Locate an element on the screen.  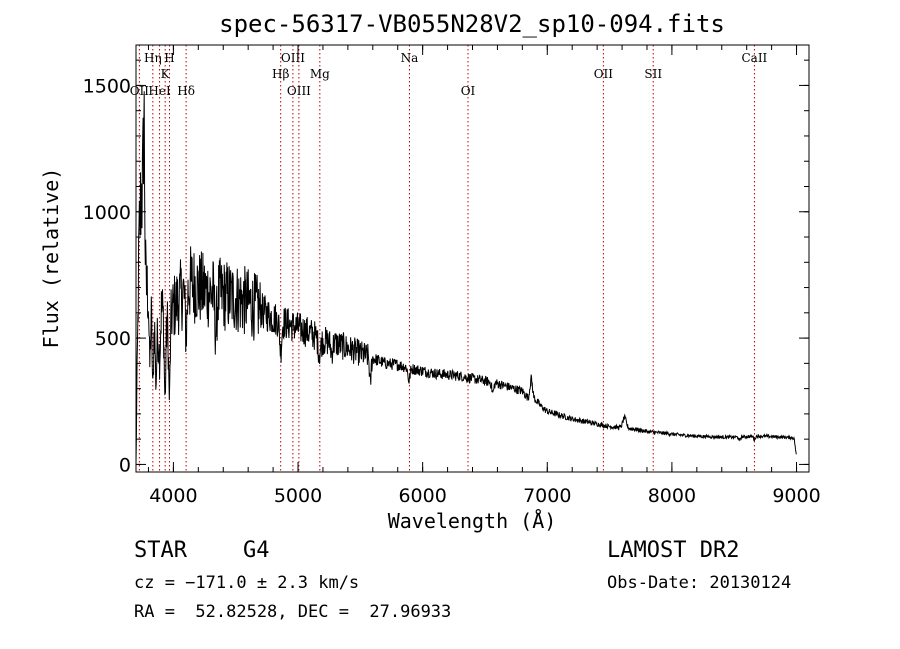
coordinates: RA = 52.82528, DEC = 27.96933 is located at coordinates (293, 612).